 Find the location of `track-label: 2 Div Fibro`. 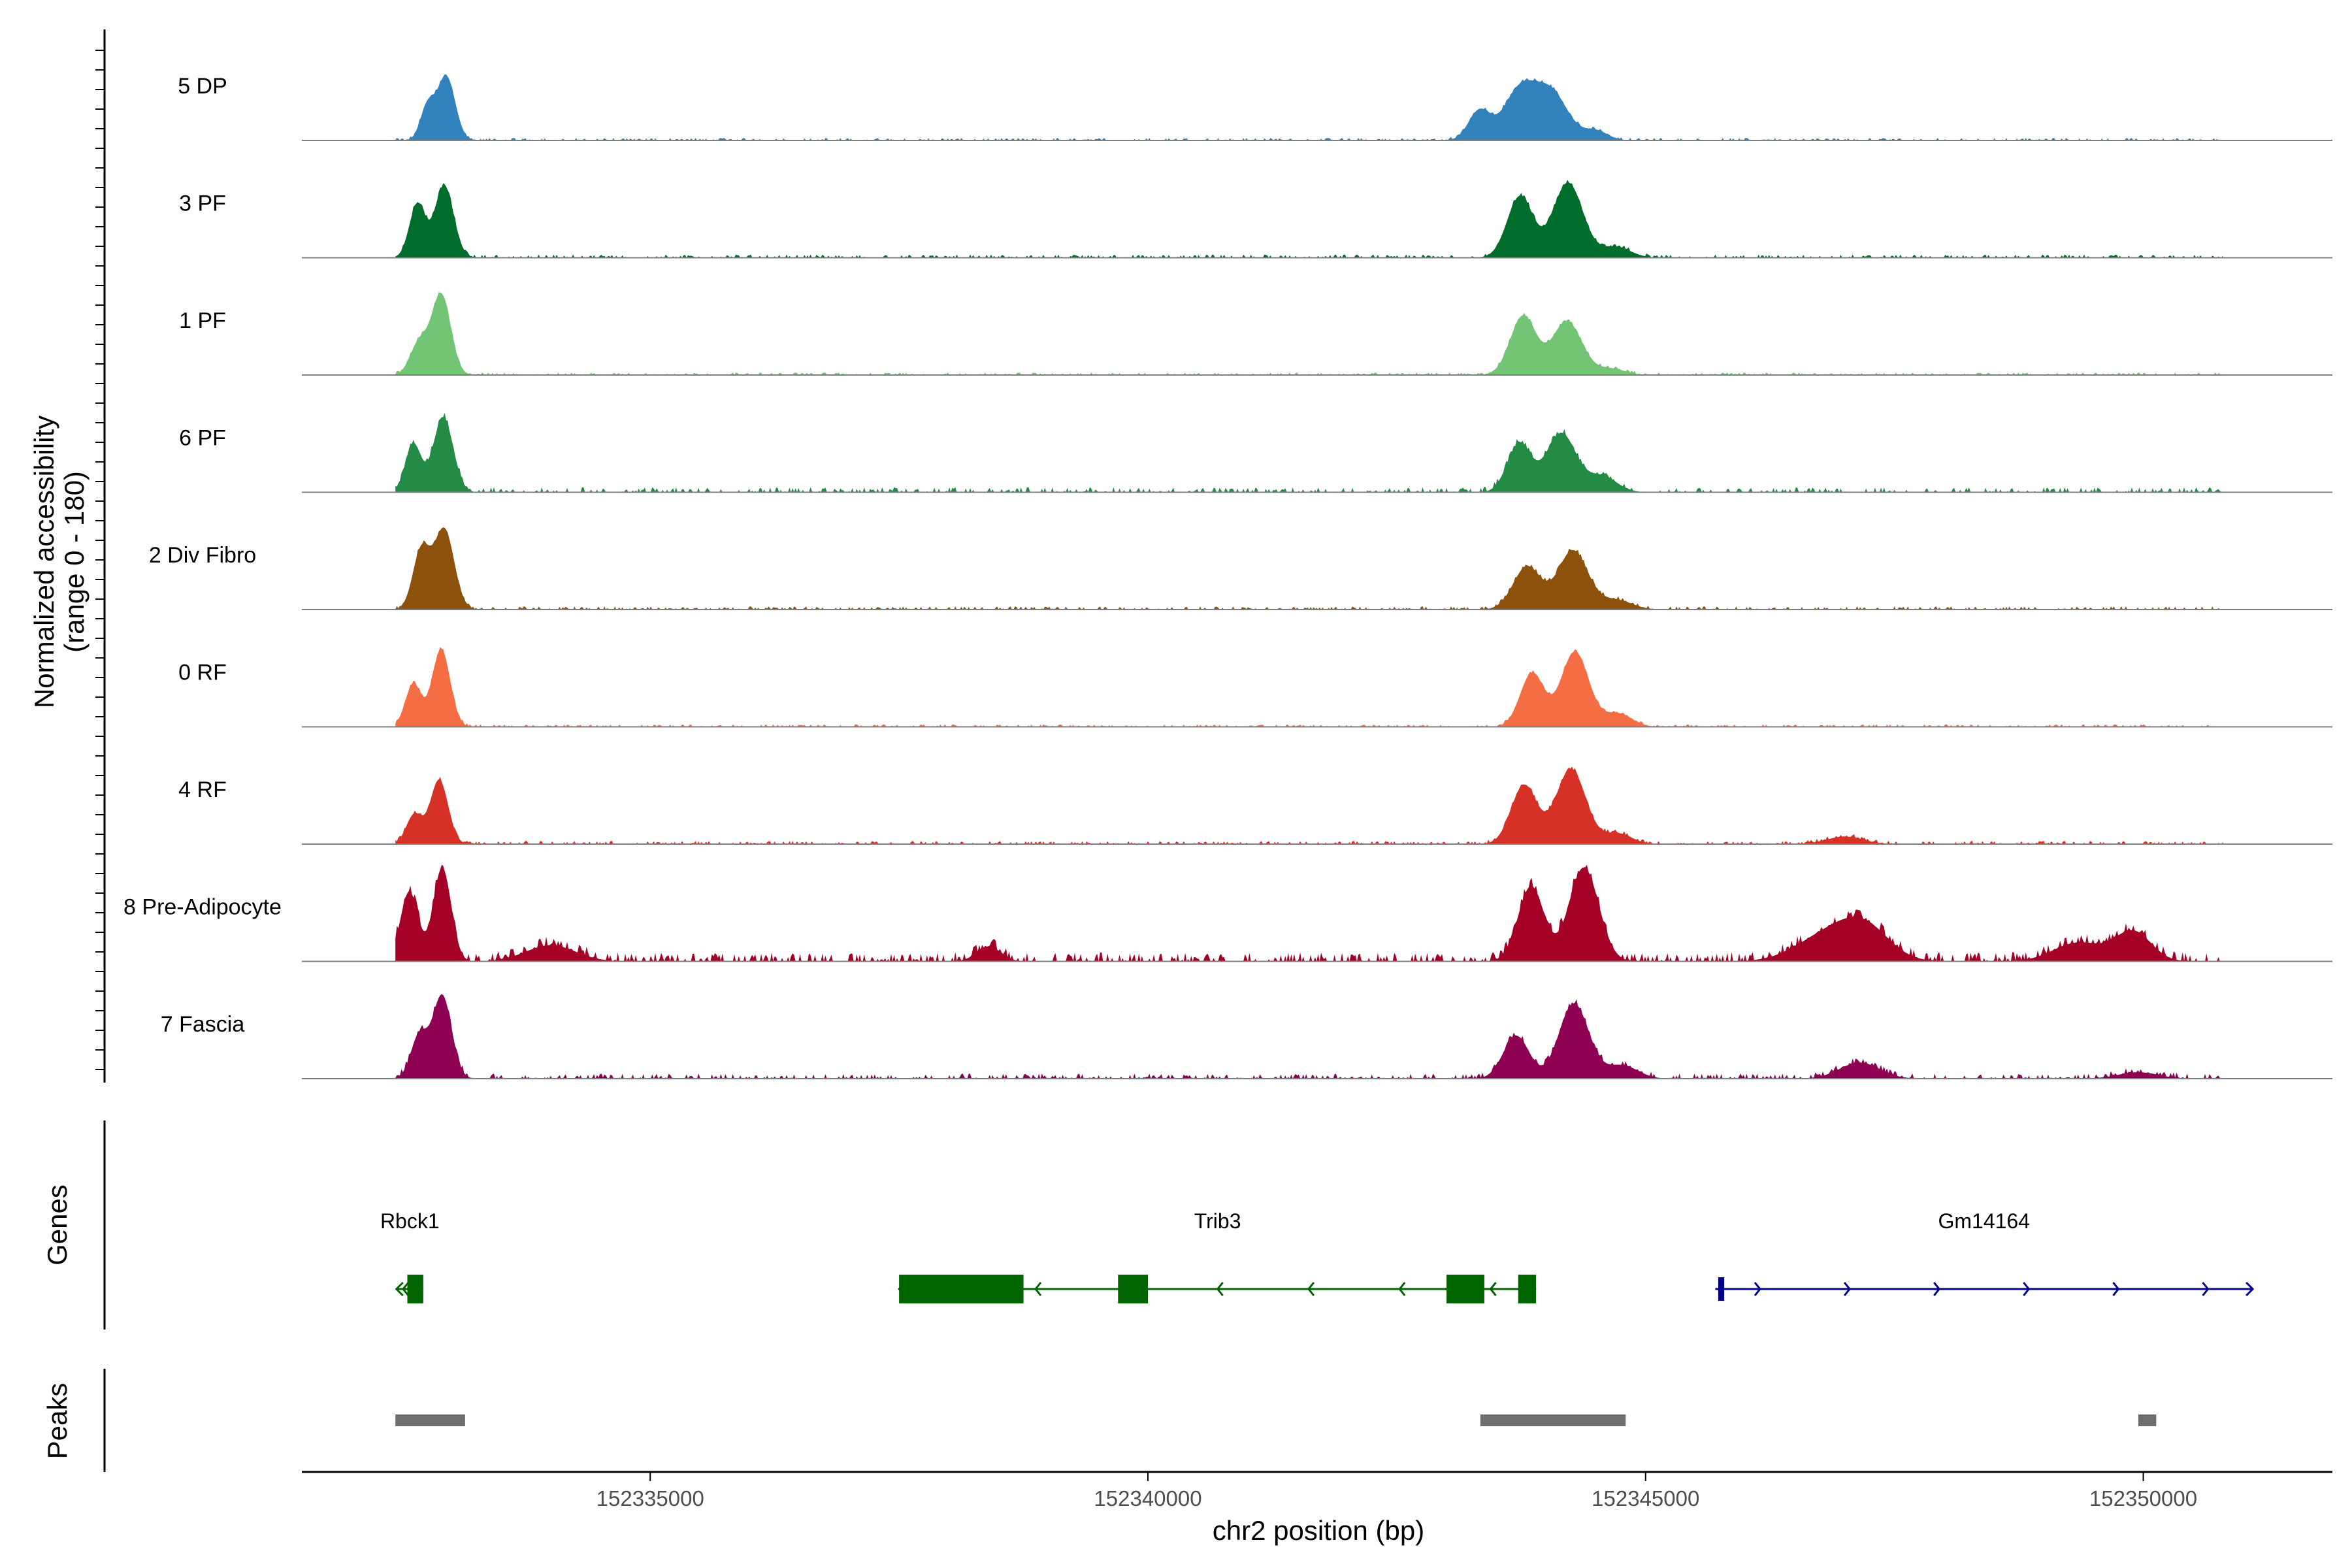

track-label: 2 Div Fibro is located at coordinates (202, 555).